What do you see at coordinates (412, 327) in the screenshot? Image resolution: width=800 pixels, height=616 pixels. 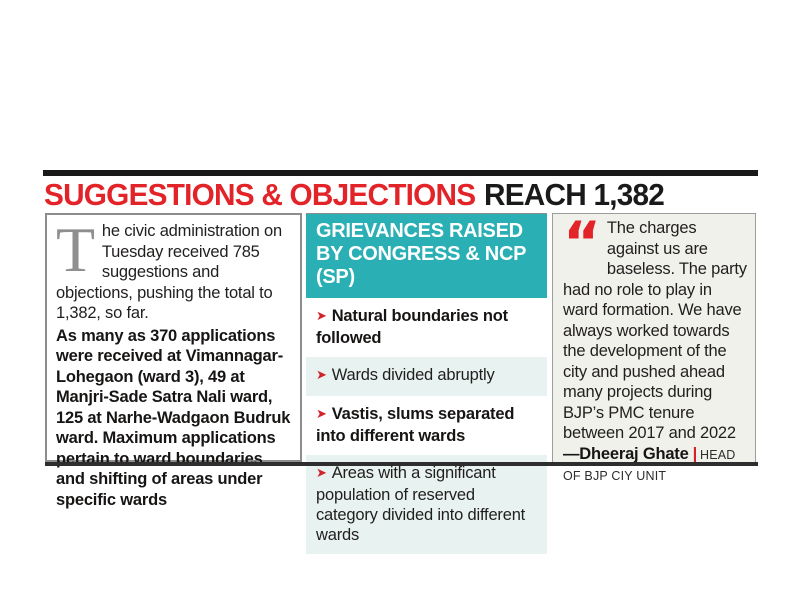 I see `list-item-text: Natural boundaries not followed` at bounding box center [412, 327].